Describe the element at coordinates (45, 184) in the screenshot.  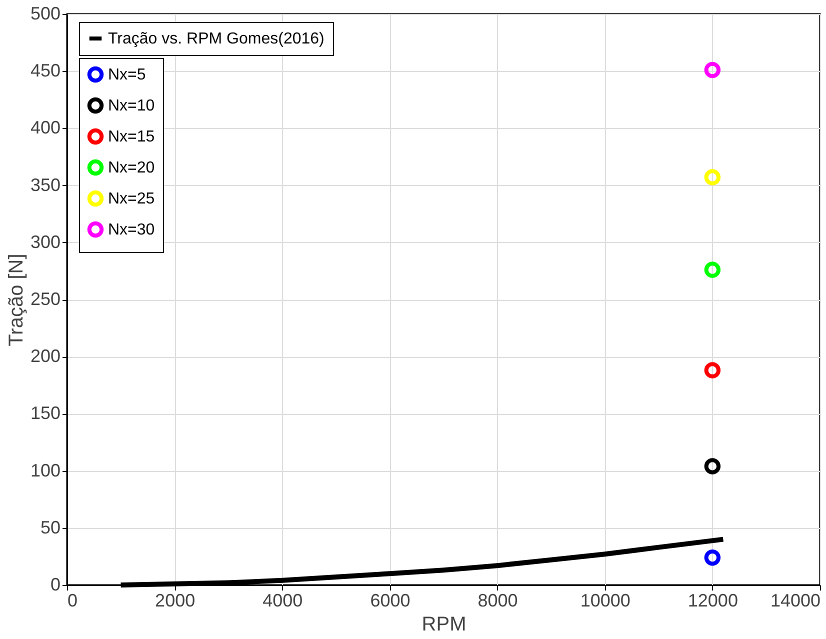
I see `y-tick-label: 350` at that location.